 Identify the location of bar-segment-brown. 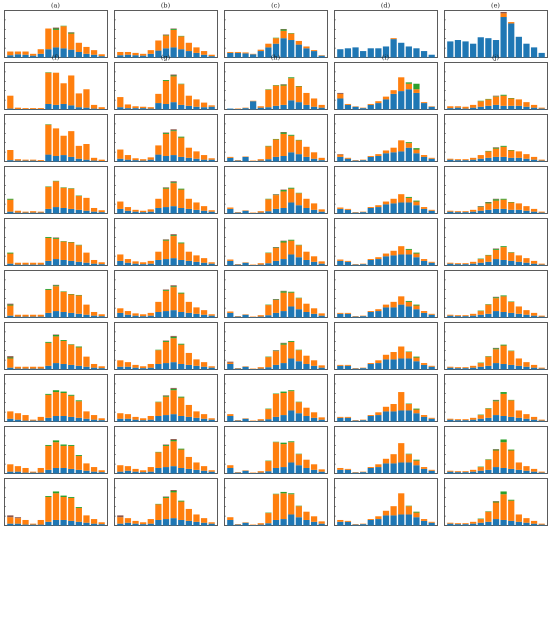
(10, 304).